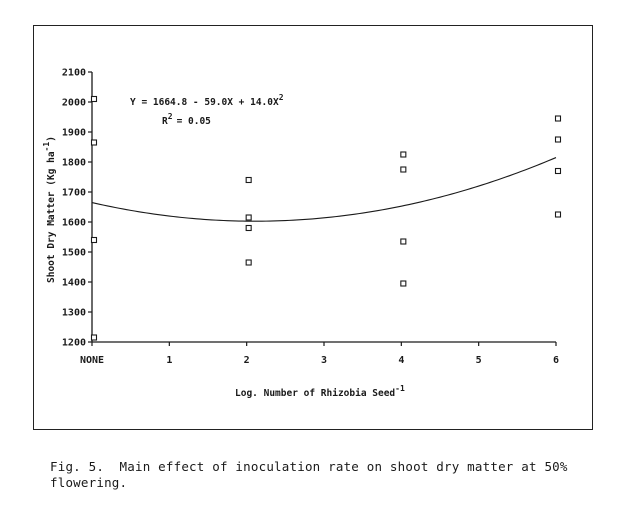 This screenshot has width=640, height=525. What do you see at coordinates (74, 193) in the screenshot?
I see `y-tick-label: 1700` at bounding box center [74, 193].